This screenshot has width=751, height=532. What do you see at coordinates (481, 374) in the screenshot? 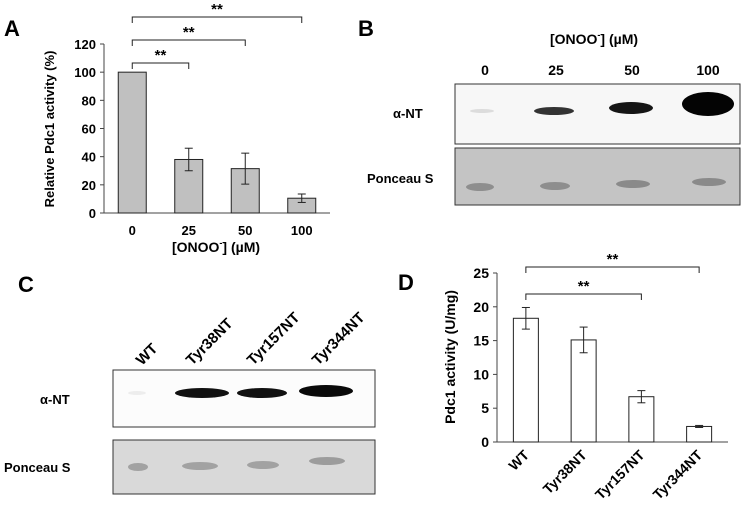
I see `y-tick-label: 10` at bounding box center [481, 374].